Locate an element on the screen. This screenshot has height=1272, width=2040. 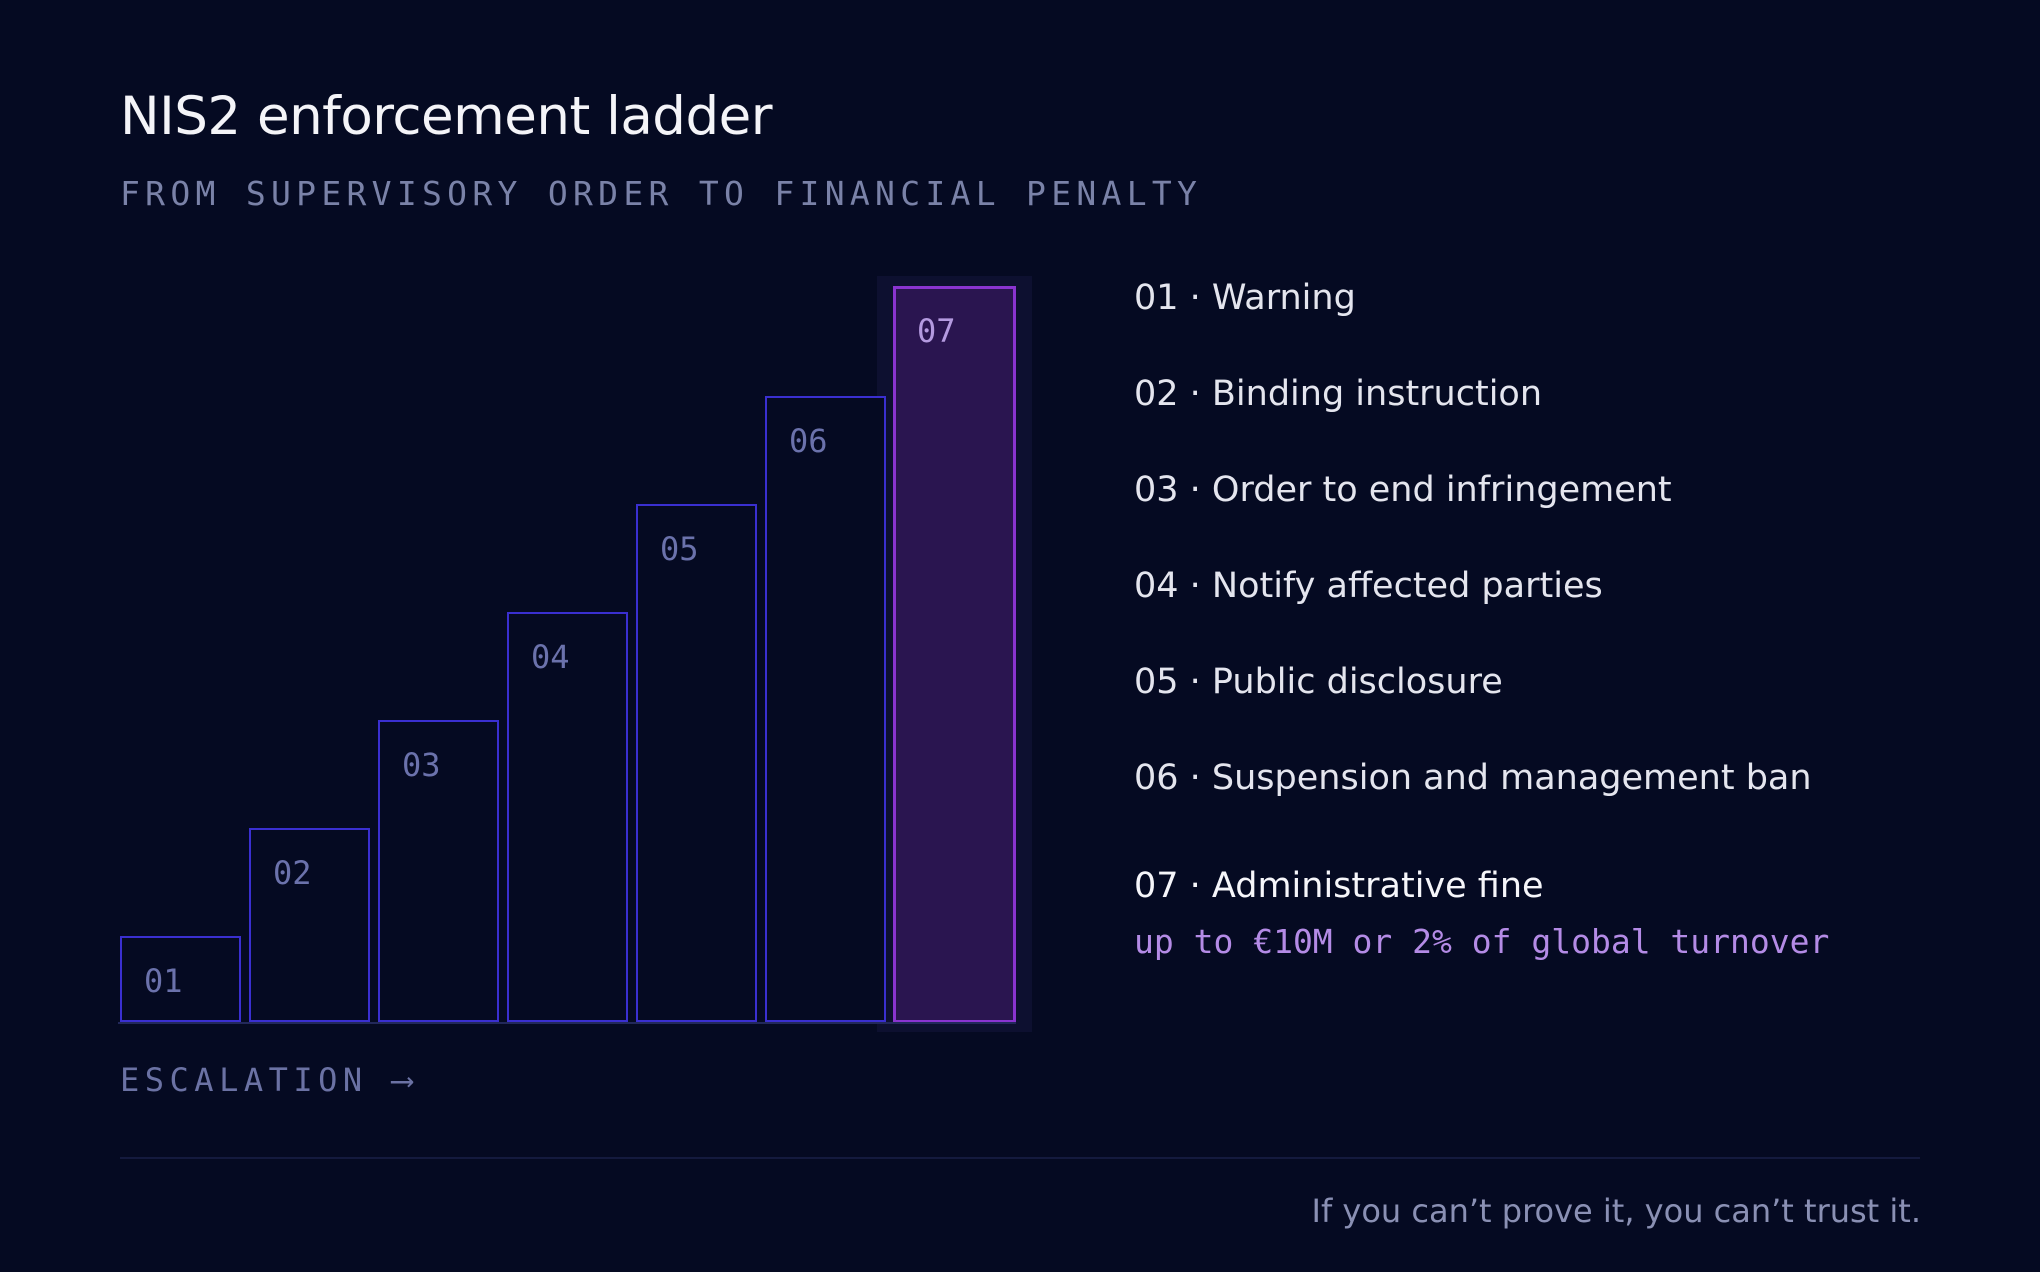
page-title: NIS2 enforcement ladder is located at coordinates (446, 116).